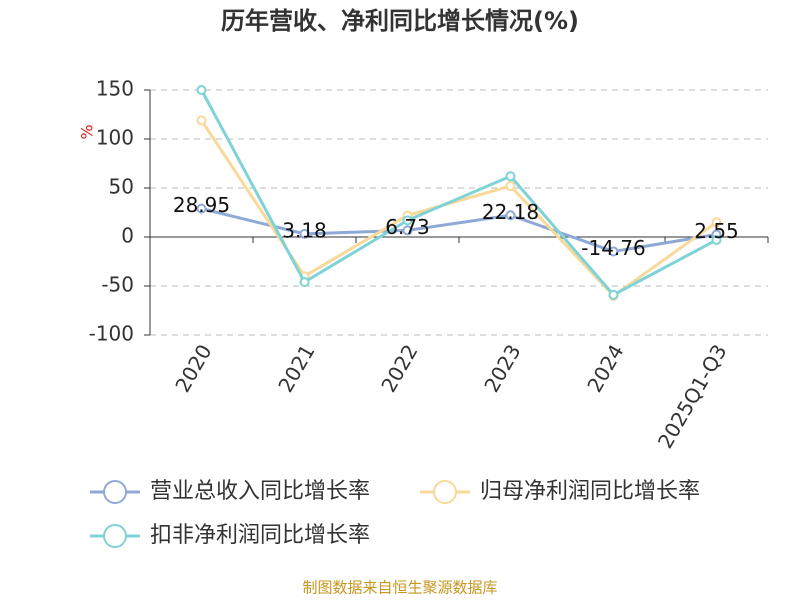 This screenshot has width=800, height=600. I want to click on legend-label: 扣非净利润同比增长率, so click(260, 535).